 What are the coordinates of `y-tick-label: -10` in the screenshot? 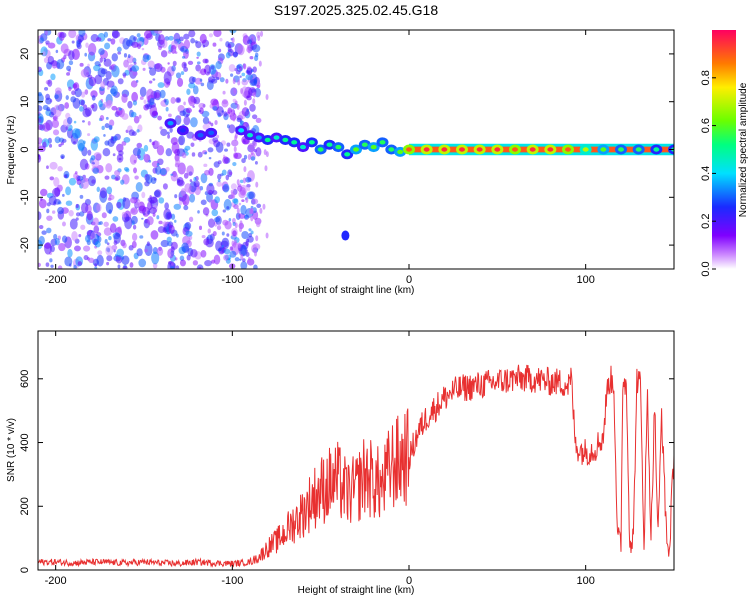 It's located at (25, 197).